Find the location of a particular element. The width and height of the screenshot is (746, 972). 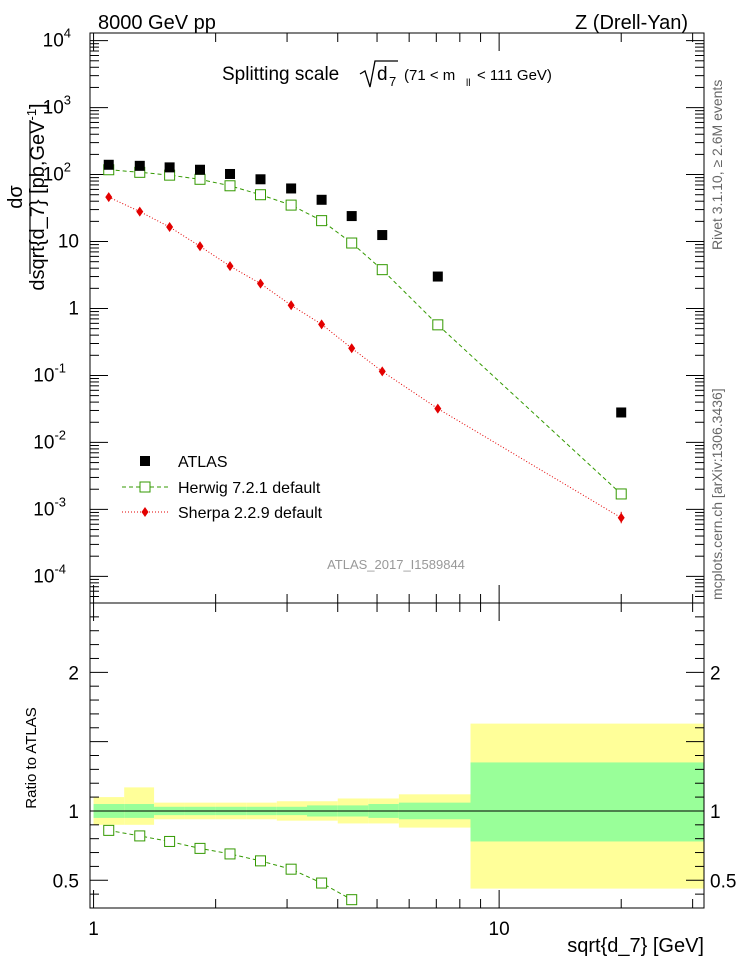

y-tick-label-exp: 2 is located at coordinates (67, 167).